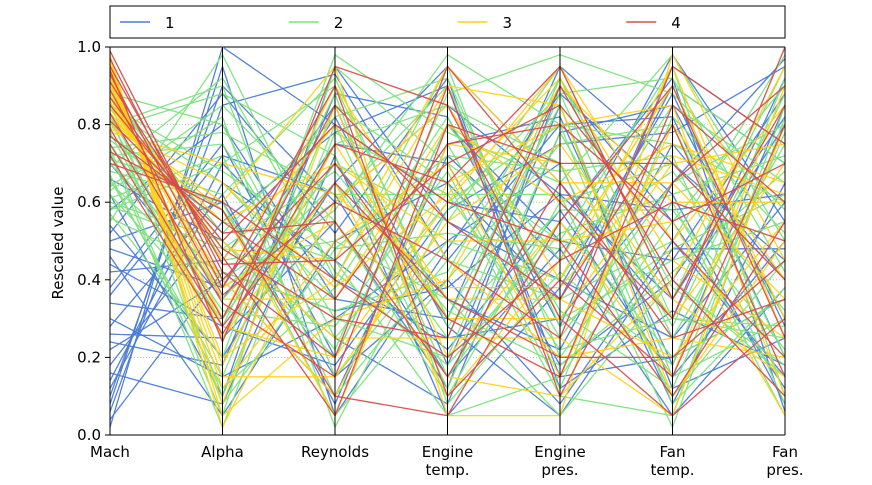  What do you see at coordinates (676, 23) in the screenshot?
I see `legend-label-4: 4` at bounding box center [676, 23].